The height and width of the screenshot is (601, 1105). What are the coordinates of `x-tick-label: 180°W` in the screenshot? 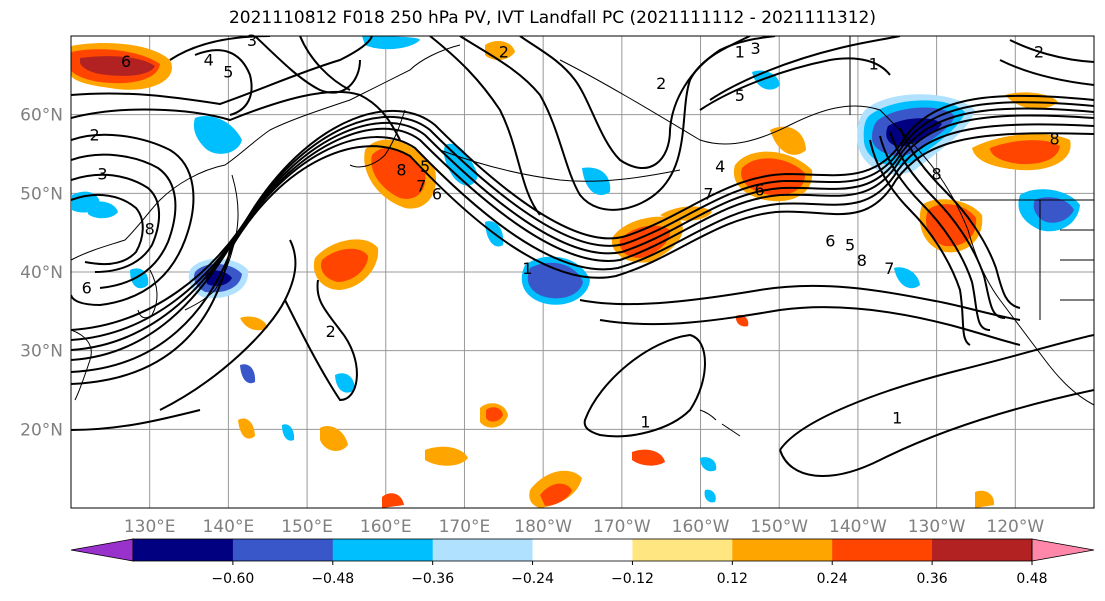 It's located at (543, 527).